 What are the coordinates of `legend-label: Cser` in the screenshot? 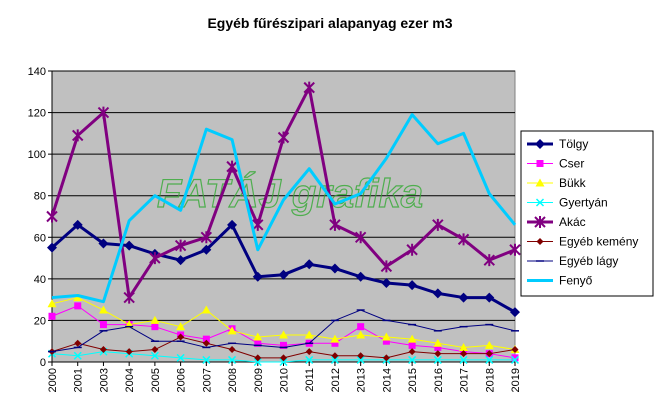 It's located at (571, 164).